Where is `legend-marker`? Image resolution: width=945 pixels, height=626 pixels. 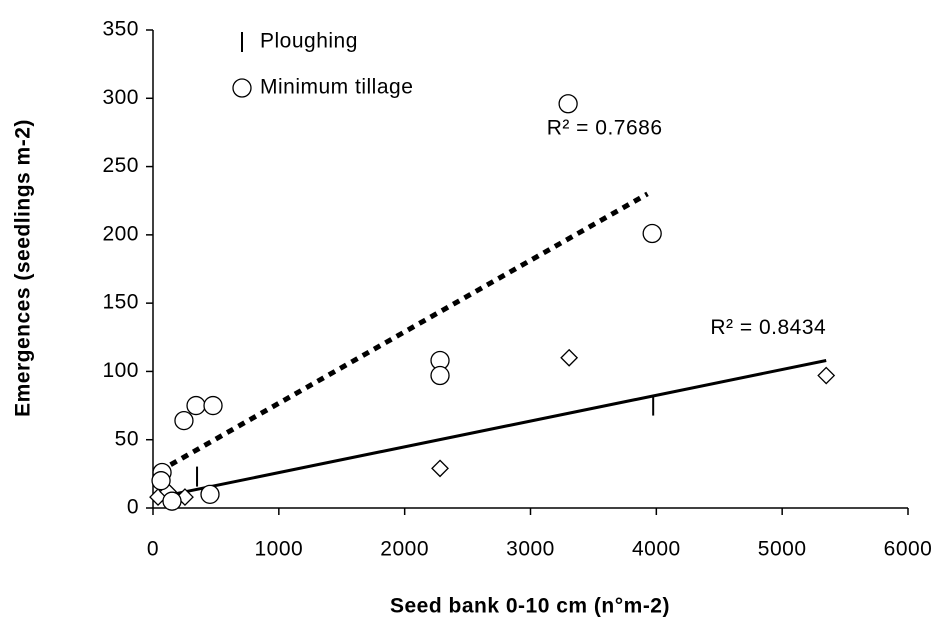 legend-marker is located at coordinates (242, 88).